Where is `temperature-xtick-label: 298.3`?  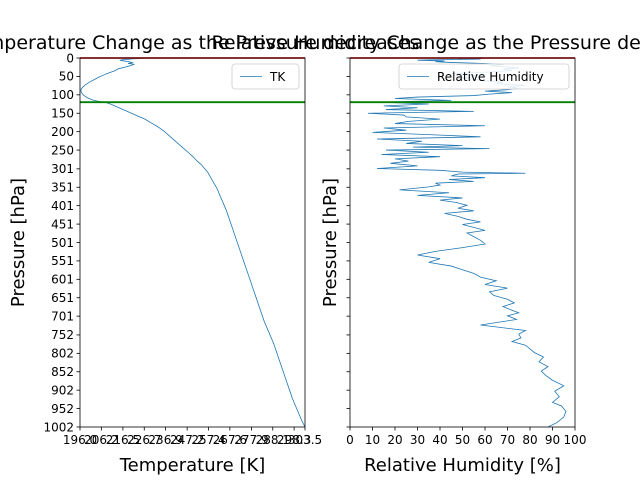 temperature-xtick-label: 298.3 is located at coordinates (294, 440).